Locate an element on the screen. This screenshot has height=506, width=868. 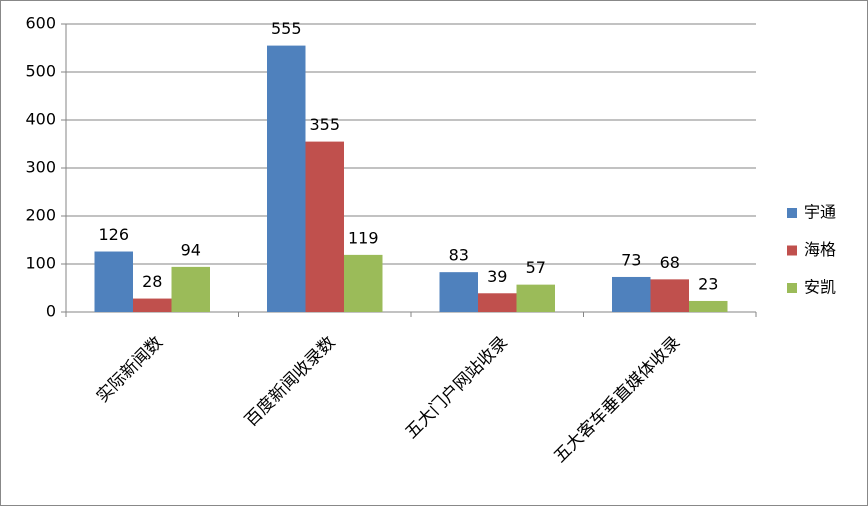
data-label: 355 is located at coordinates (324, 124).